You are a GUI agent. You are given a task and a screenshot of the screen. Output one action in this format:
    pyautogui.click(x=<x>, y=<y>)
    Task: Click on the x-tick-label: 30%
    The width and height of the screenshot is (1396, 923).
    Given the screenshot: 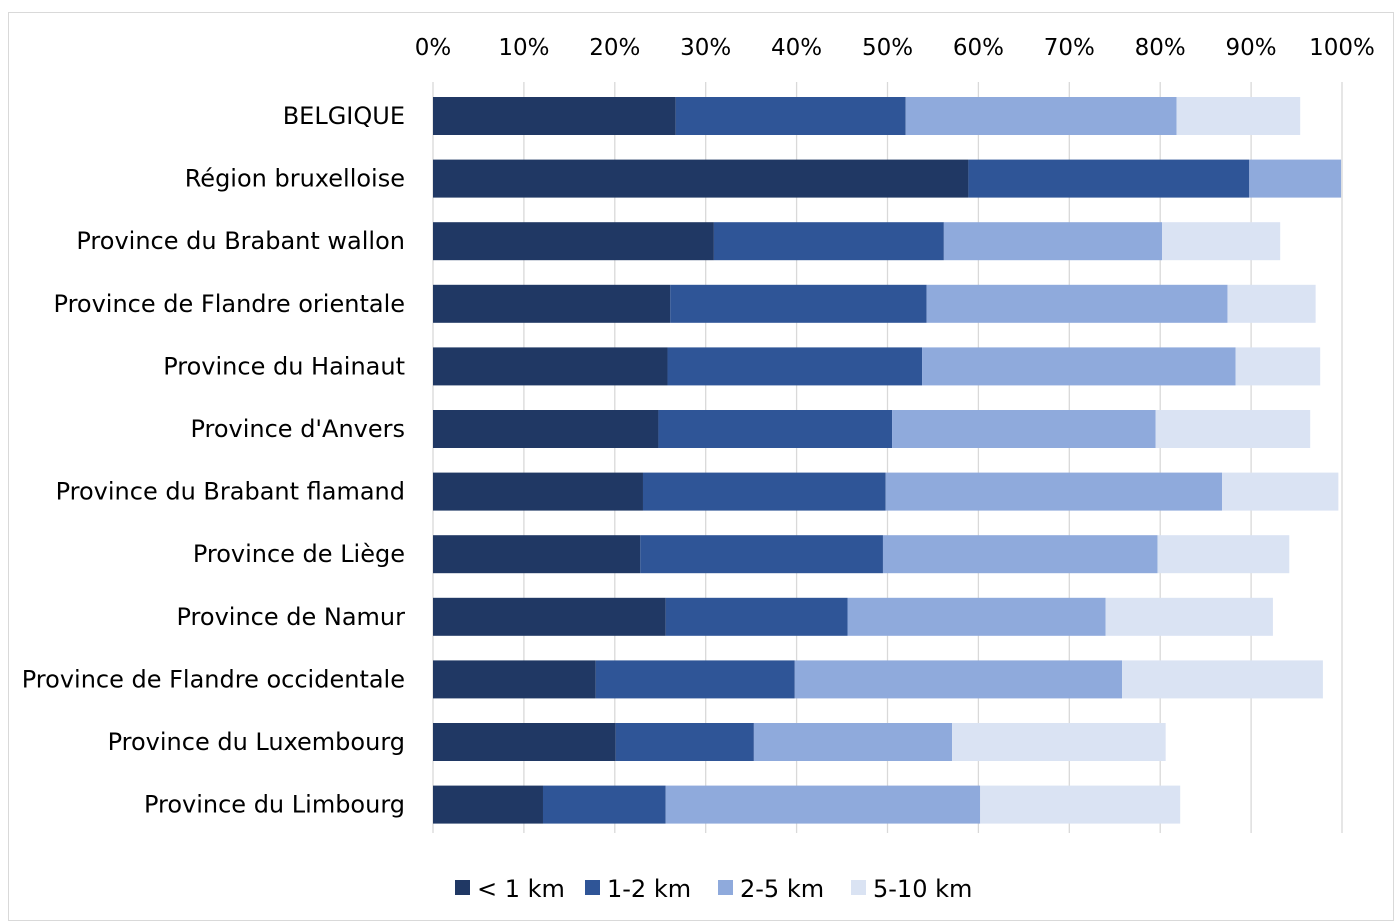 What is the action you would take?
    pyautogui.click(x=705, y=48)
    